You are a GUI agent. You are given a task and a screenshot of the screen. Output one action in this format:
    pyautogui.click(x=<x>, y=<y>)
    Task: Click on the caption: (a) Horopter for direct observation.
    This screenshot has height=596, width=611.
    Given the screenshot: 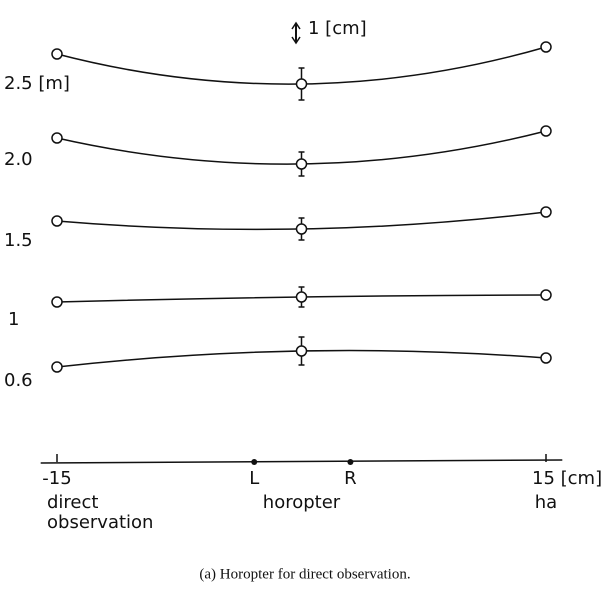 What is the action you would take?
    pyautogui.click(x=304, y=574)
    